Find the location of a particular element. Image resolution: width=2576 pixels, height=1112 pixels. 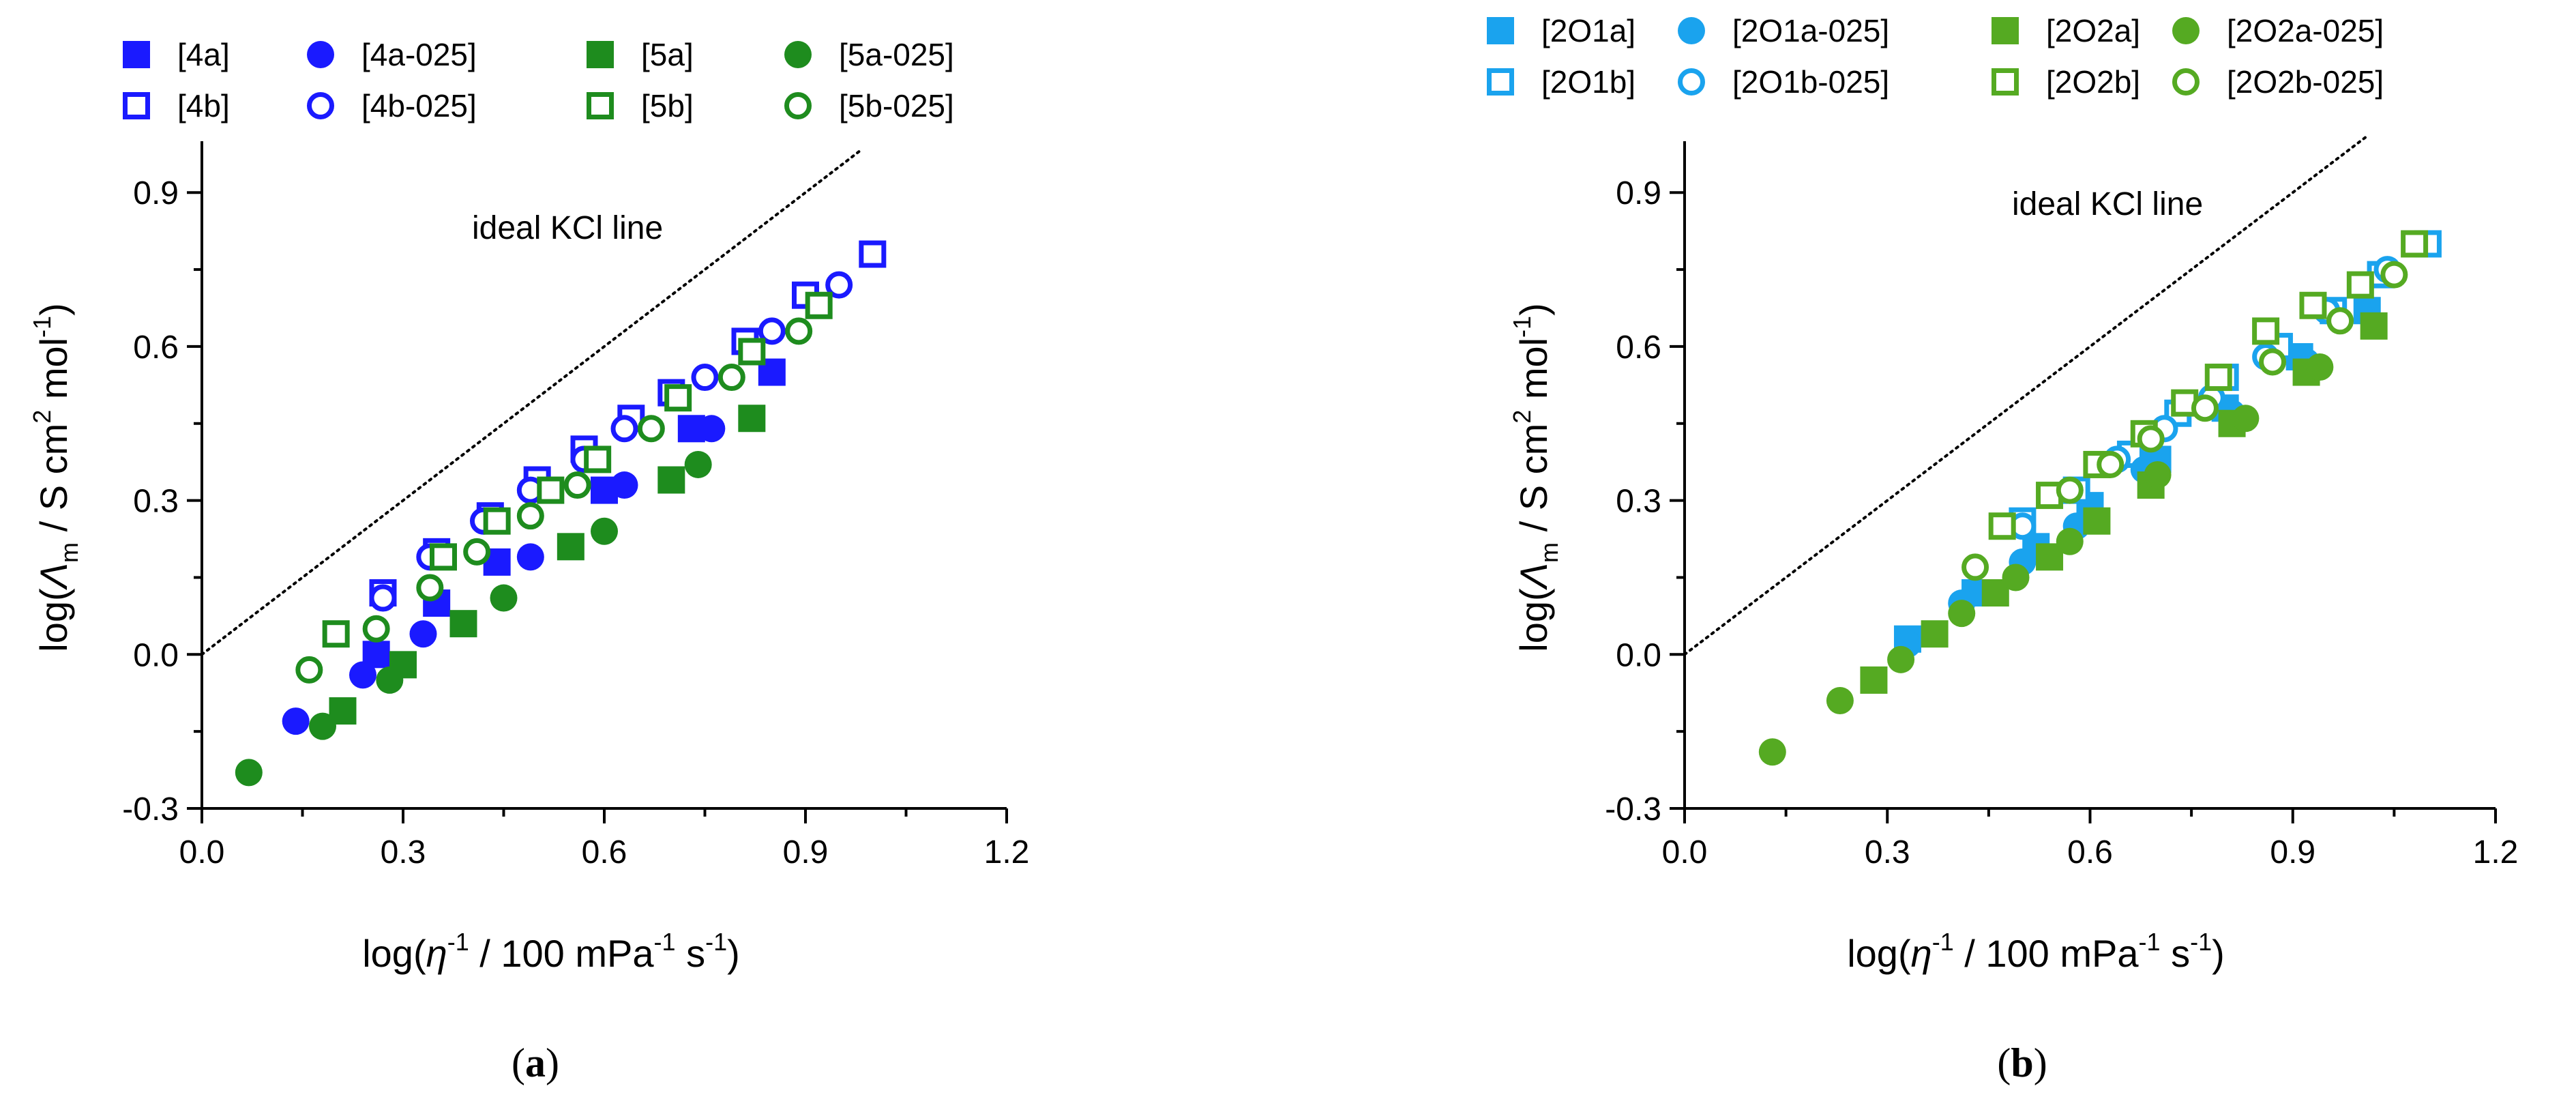

legend-marker-2o2b is located at coordinates (2005, 82).